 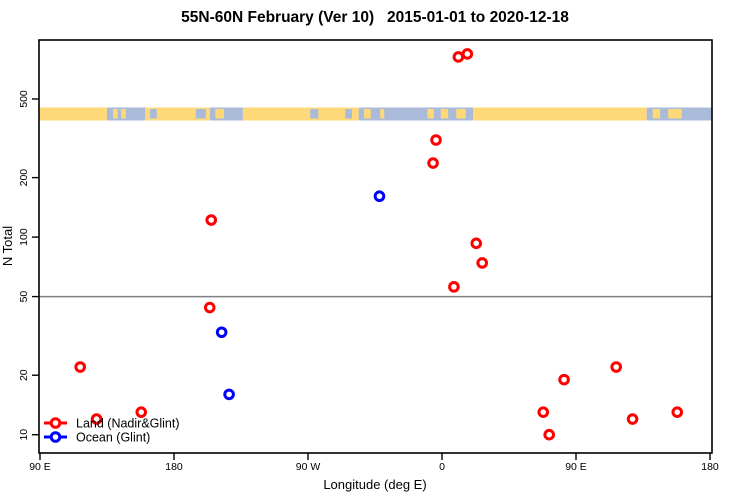 What do you see at coordinates (442, 467) in the screenshot?
I see `x-tick-label: 0` at bounding box center [442, 467].